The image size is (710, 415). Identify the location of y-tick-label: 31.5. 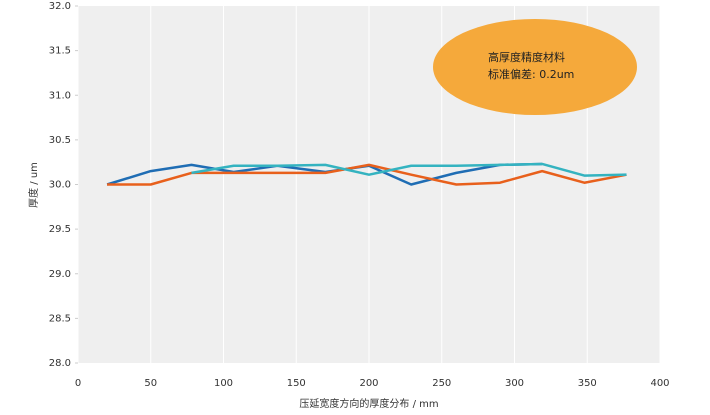
(60, 51).